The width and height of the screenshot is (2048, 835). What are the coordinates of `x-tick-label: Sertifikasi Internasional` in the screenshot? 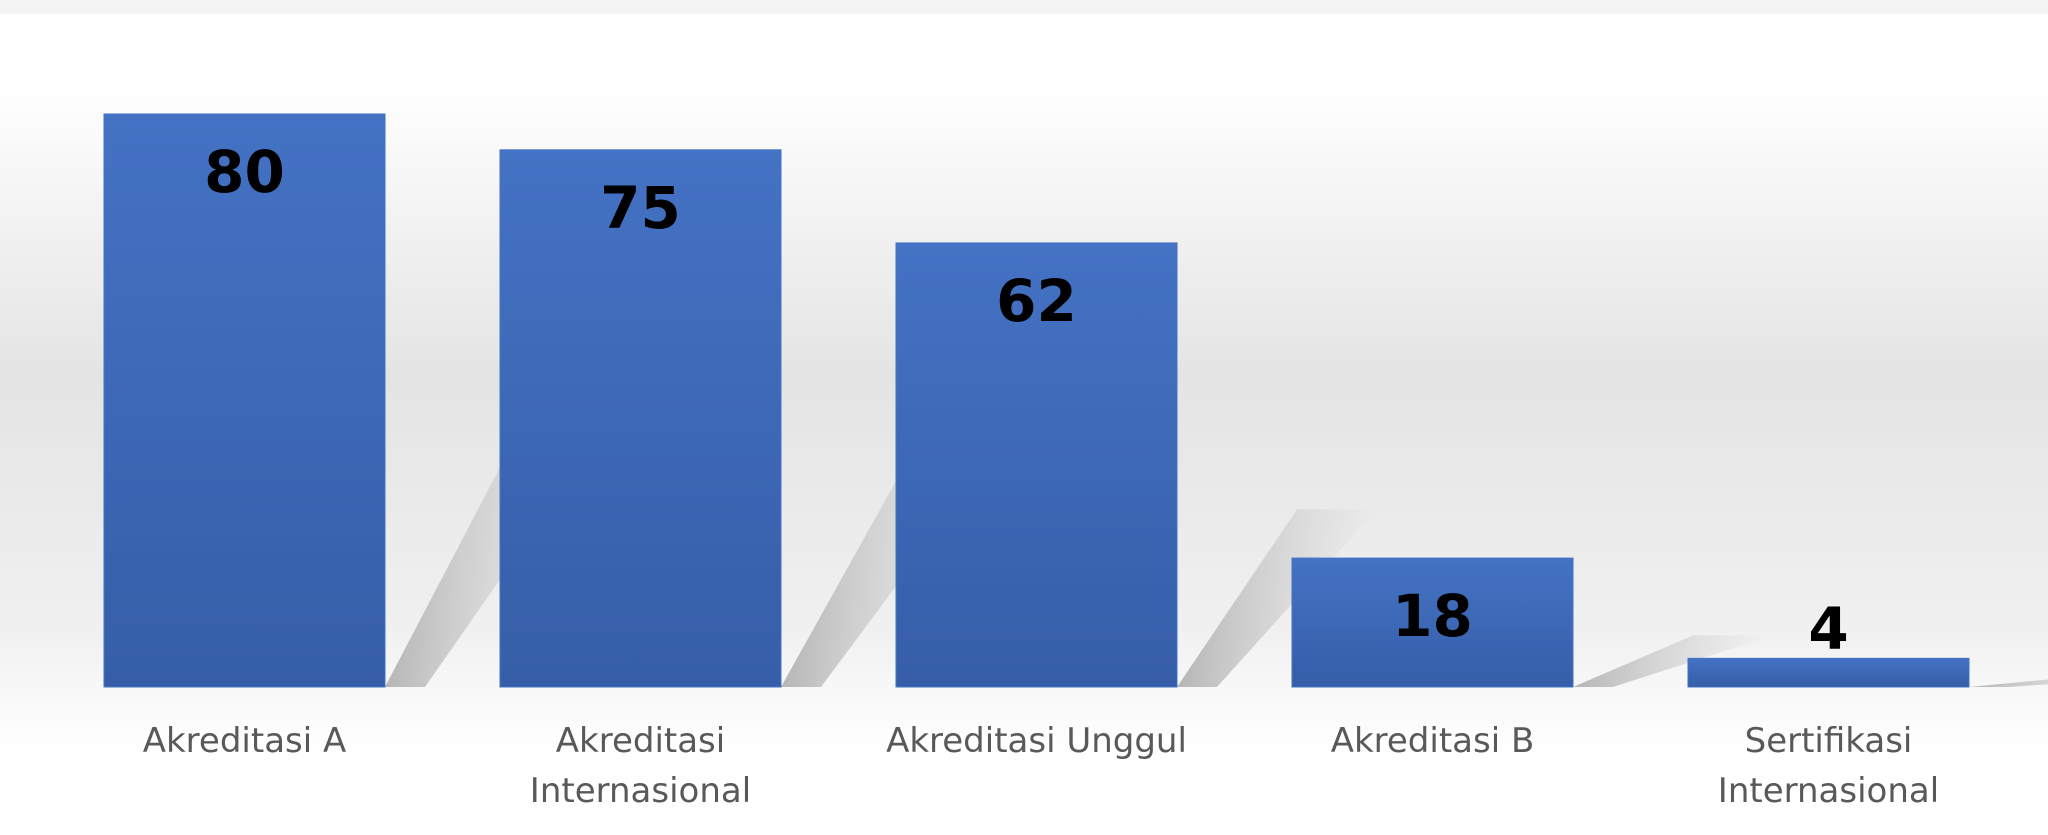 It's located at (1828, 766).